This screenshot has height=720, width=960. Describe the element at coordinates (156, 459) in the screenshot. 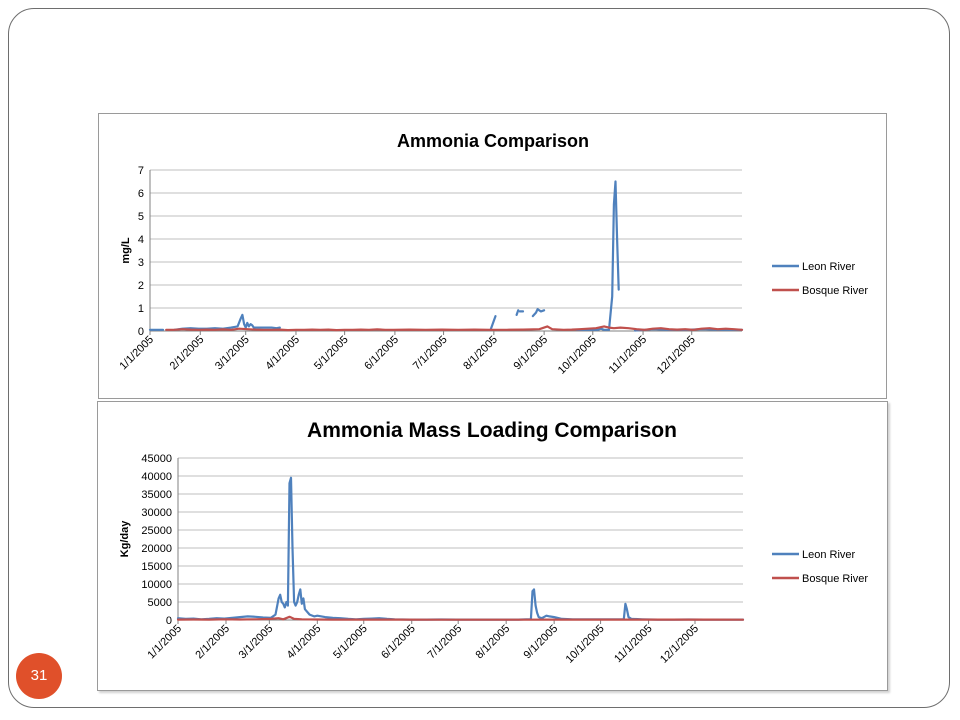

I see `y-tick-label: 45000` at that location.